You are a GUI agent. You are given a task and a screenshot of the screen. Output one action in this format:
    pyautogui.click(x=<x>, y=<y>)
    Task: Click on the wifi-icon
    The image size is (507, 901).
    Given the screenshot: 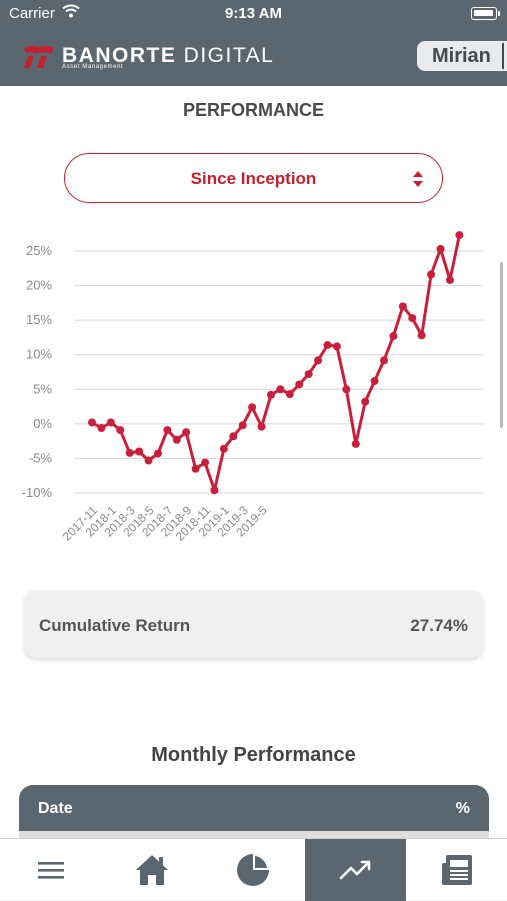 What is the action you would take?
    pyautogui.click(x=71, y=11)
    